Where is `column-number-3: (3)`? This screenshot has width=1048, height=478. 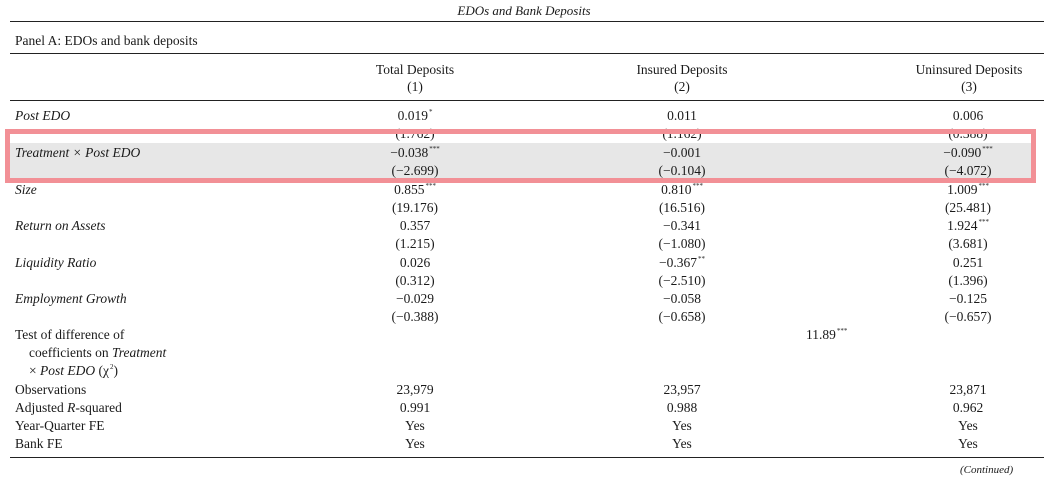 column-number-3: (3) is located at coordinates (969, 86).